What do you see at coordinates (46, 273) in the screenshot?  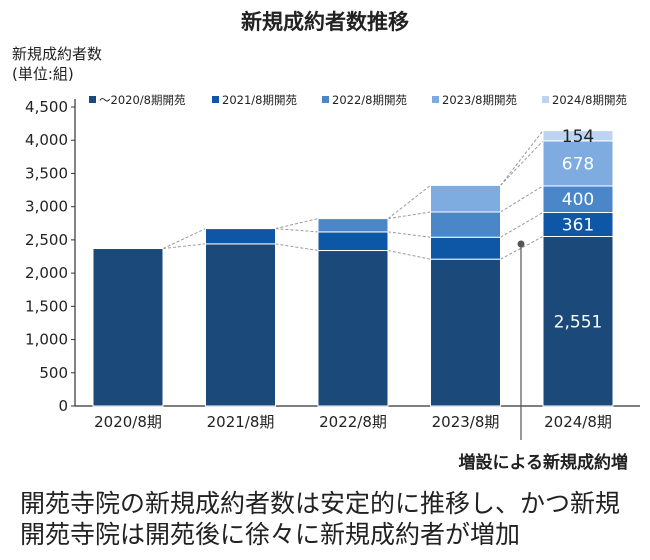 I see `y-tick-label: 2,000` at bounding box center [46, 273].